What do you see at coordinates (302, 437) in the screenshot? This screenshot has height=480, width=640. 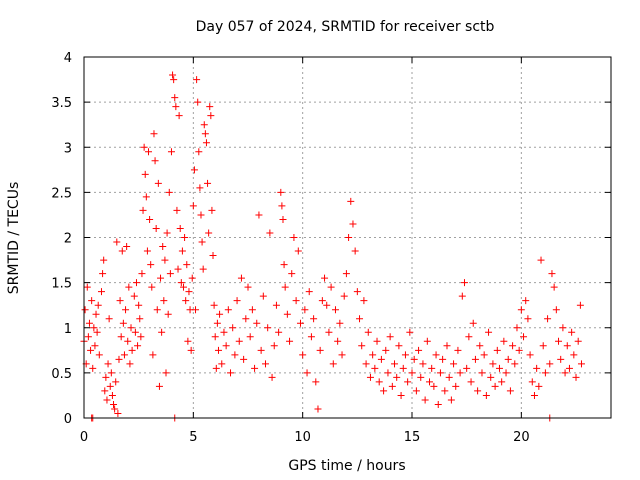 I see `x-tick-label: 10` at bounding box center [302, 437].